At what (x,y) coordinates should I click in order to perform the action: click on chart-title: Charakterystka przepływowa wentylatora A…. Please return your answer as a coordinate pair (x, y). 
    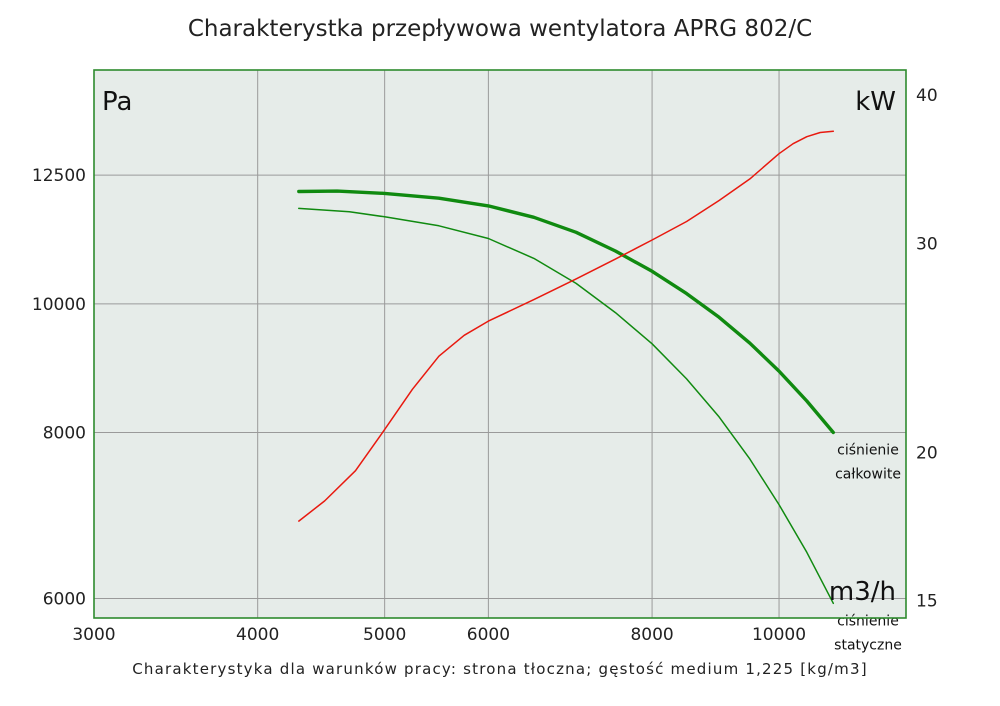
    Looking at the image, I should click on (500, 29).